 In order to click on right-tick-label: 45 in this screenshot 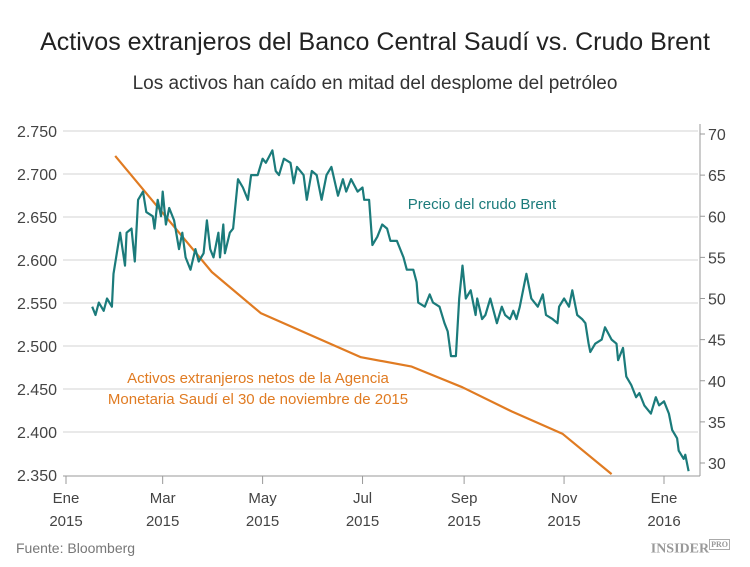, I will do `click(717, 341)`.